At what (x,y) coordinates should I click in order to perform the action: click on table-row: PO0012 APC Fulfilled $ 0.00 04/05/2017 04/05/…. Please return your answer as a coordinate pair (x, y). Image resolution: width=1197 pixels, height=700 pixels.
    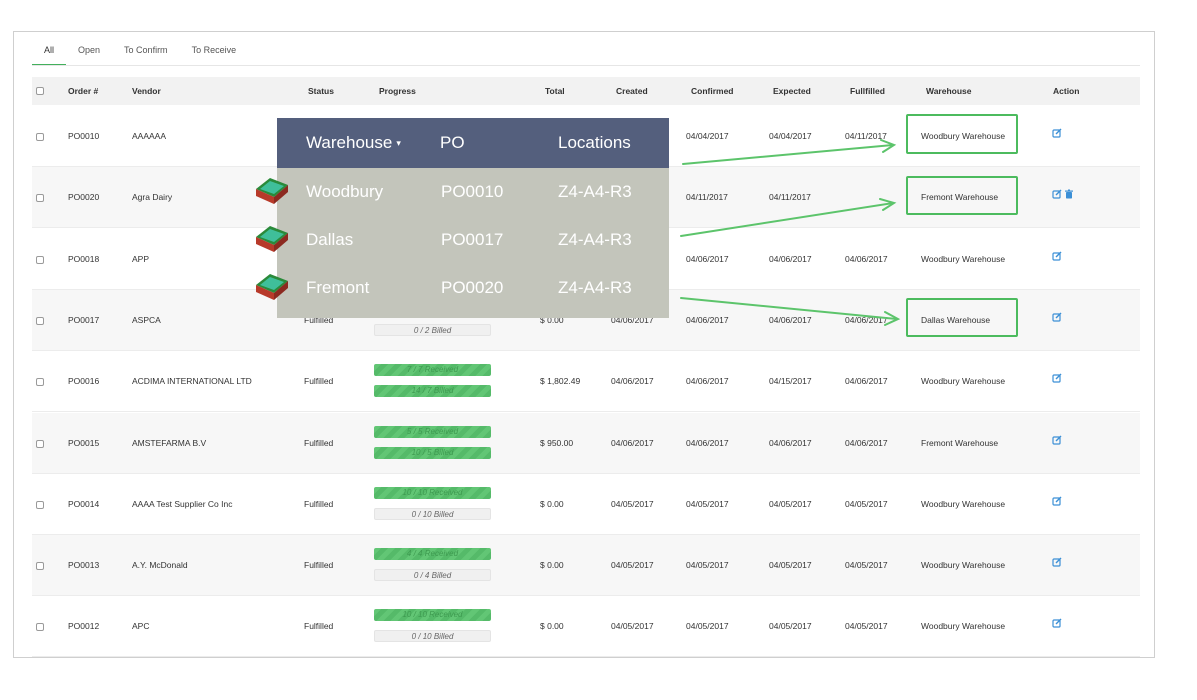
    Looking at the image, I should click on (586, 626).